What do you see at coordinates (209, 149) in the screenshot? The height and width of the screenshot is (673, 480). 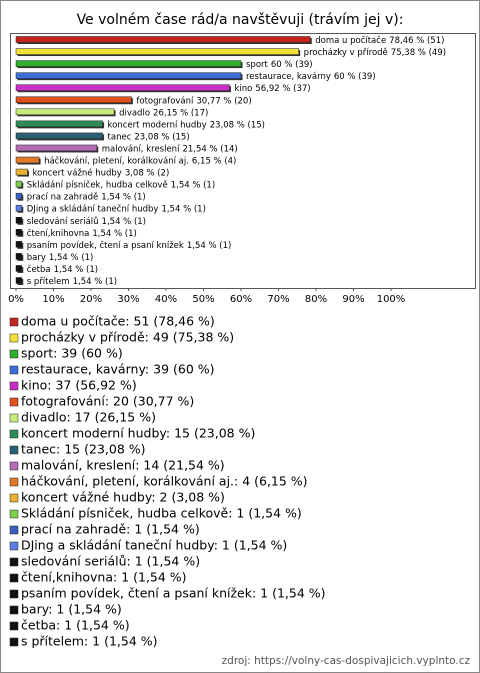 I see `value-label: 21,54 % (14)` at bounding box center [209, 149].